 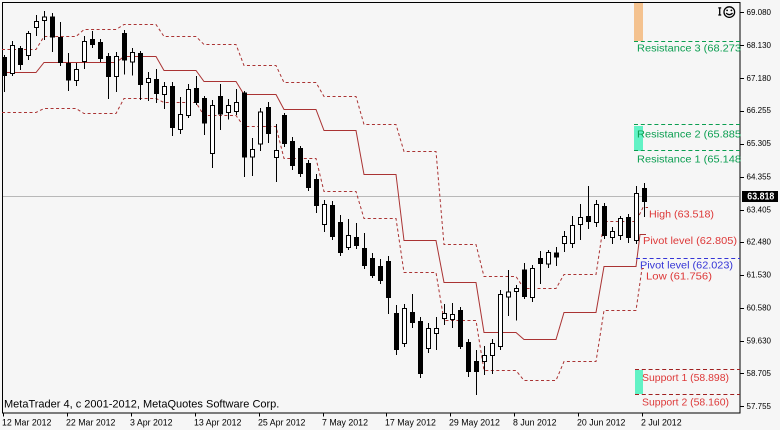 What do you see at coordinates (760, 197) in the screenshot?
I see `svg-text: 63.818` at bounding box center [760, 197].